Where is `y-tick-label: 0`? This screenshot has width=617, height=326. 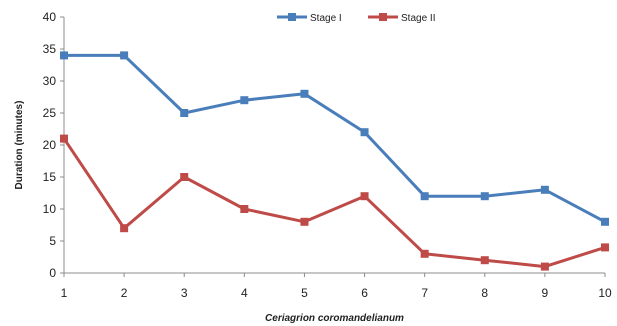
y-tick-label: 0 is located at coordinates (52, 273).